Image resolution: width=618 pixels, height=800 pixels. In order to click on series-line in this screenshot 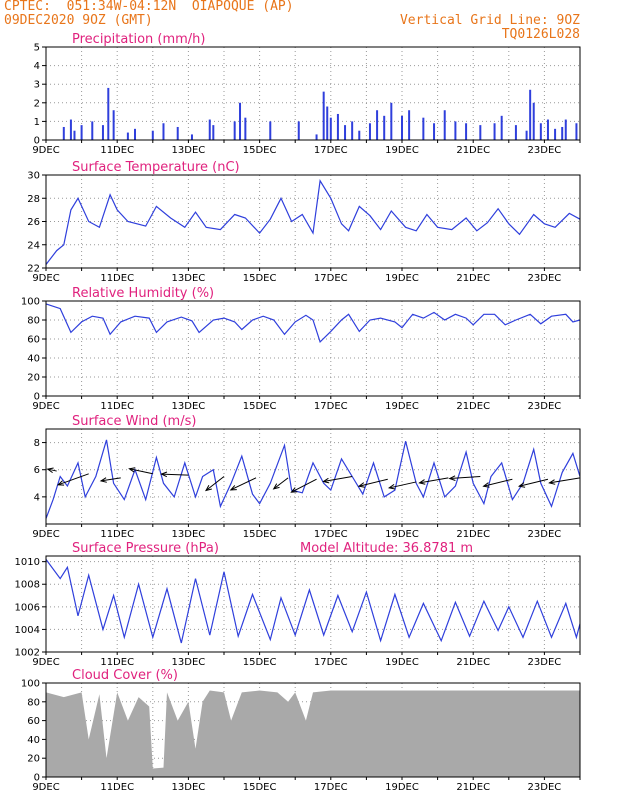, I will do `click(313, 222)`.